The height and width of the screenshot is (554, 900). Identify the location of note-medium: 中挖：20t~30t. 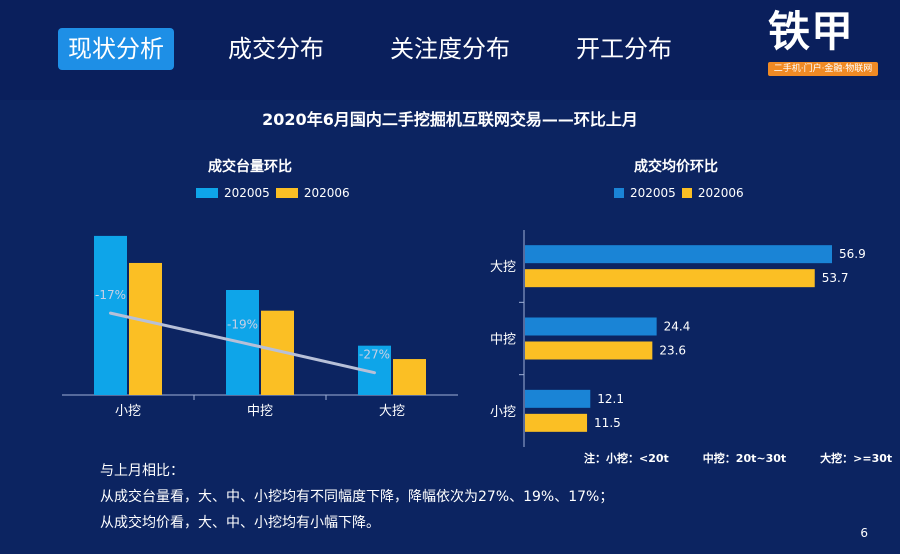
(744, 458).